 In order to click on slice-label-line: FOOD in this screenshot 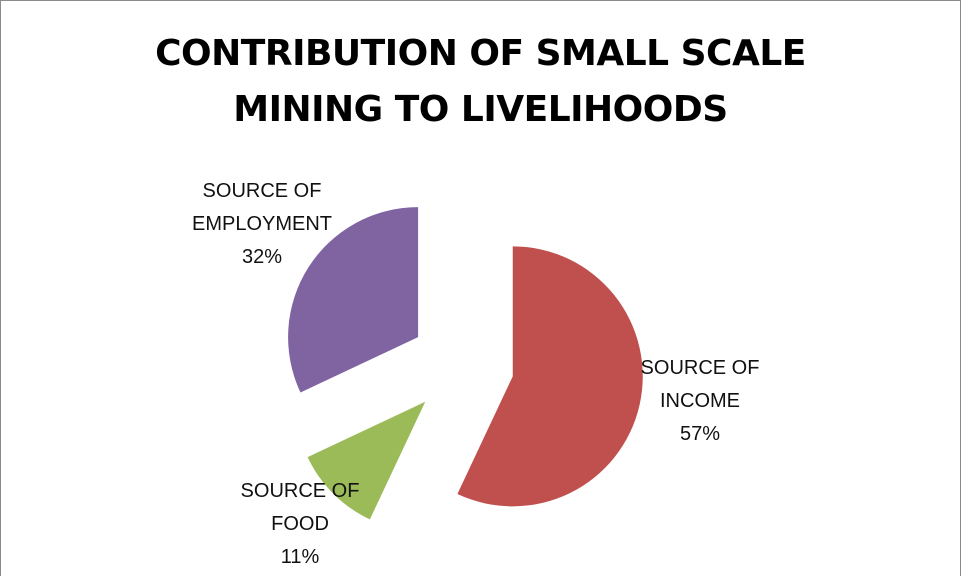, I will do `click(300, 524)`.